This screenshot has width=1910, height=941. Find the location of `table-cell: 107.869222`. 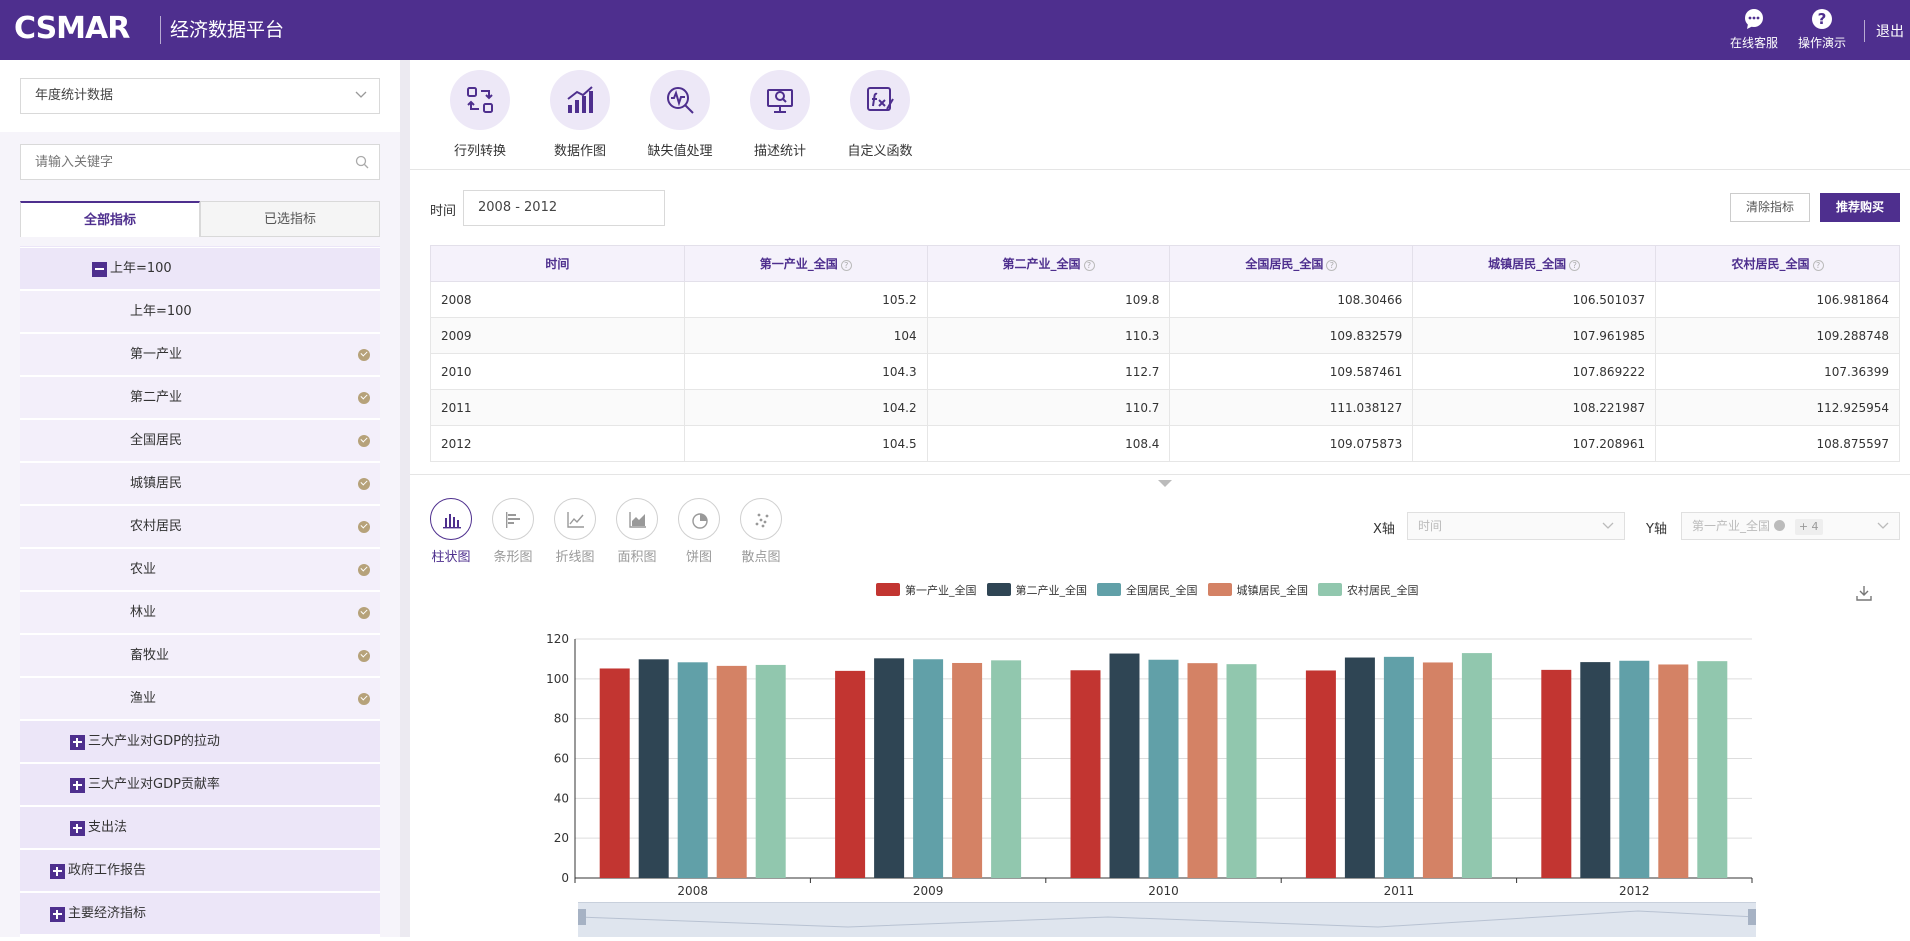

table-cell: 107.869222 is located at coordinates (1534, 371).